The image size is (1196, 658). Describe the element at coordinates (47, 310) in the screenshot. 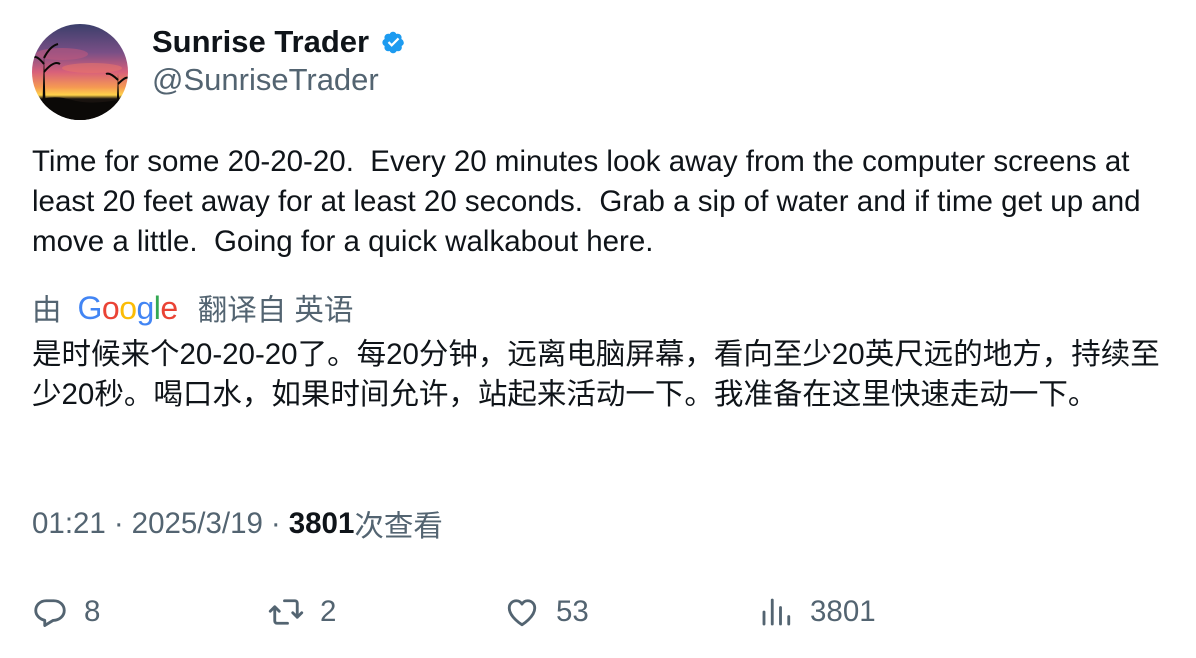

I see `translated-by-label: 由` at that location.